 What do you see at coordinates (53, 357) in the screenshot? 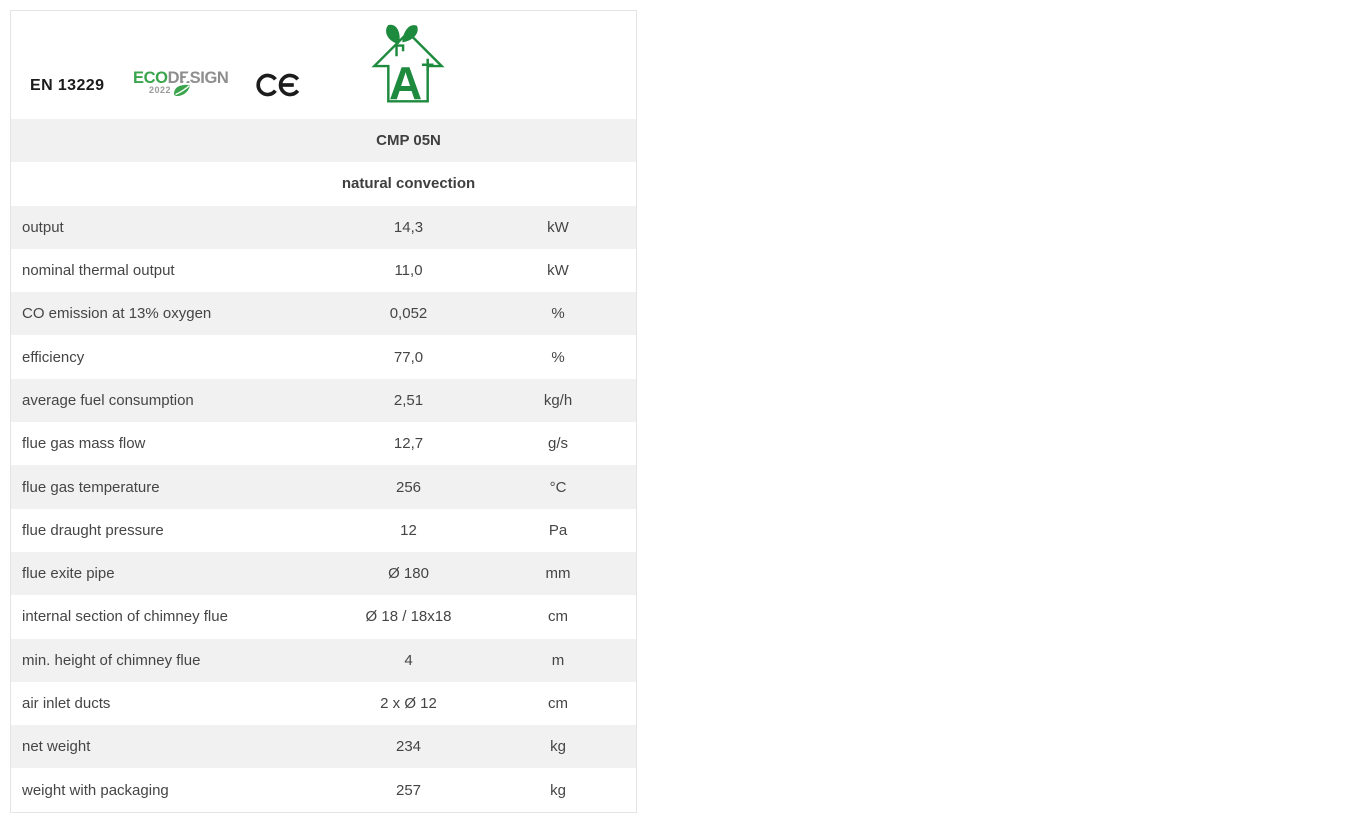
I see `row-label: efficiency` at bounding box center [53, 357].